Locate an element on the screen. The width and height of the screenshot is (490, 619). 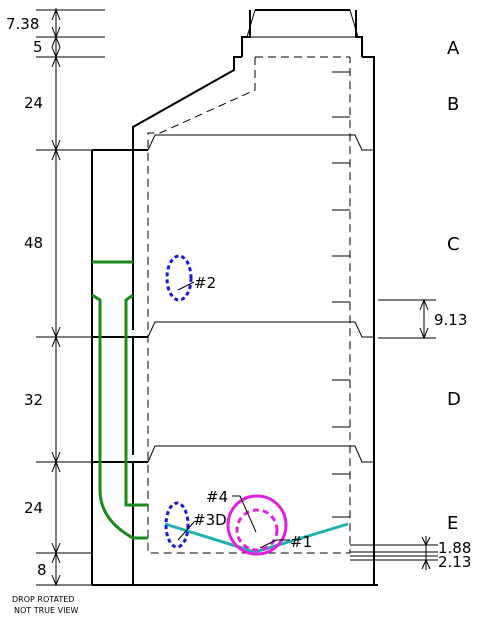
label-hole-4: #4 is located at coordinates (217, 497).